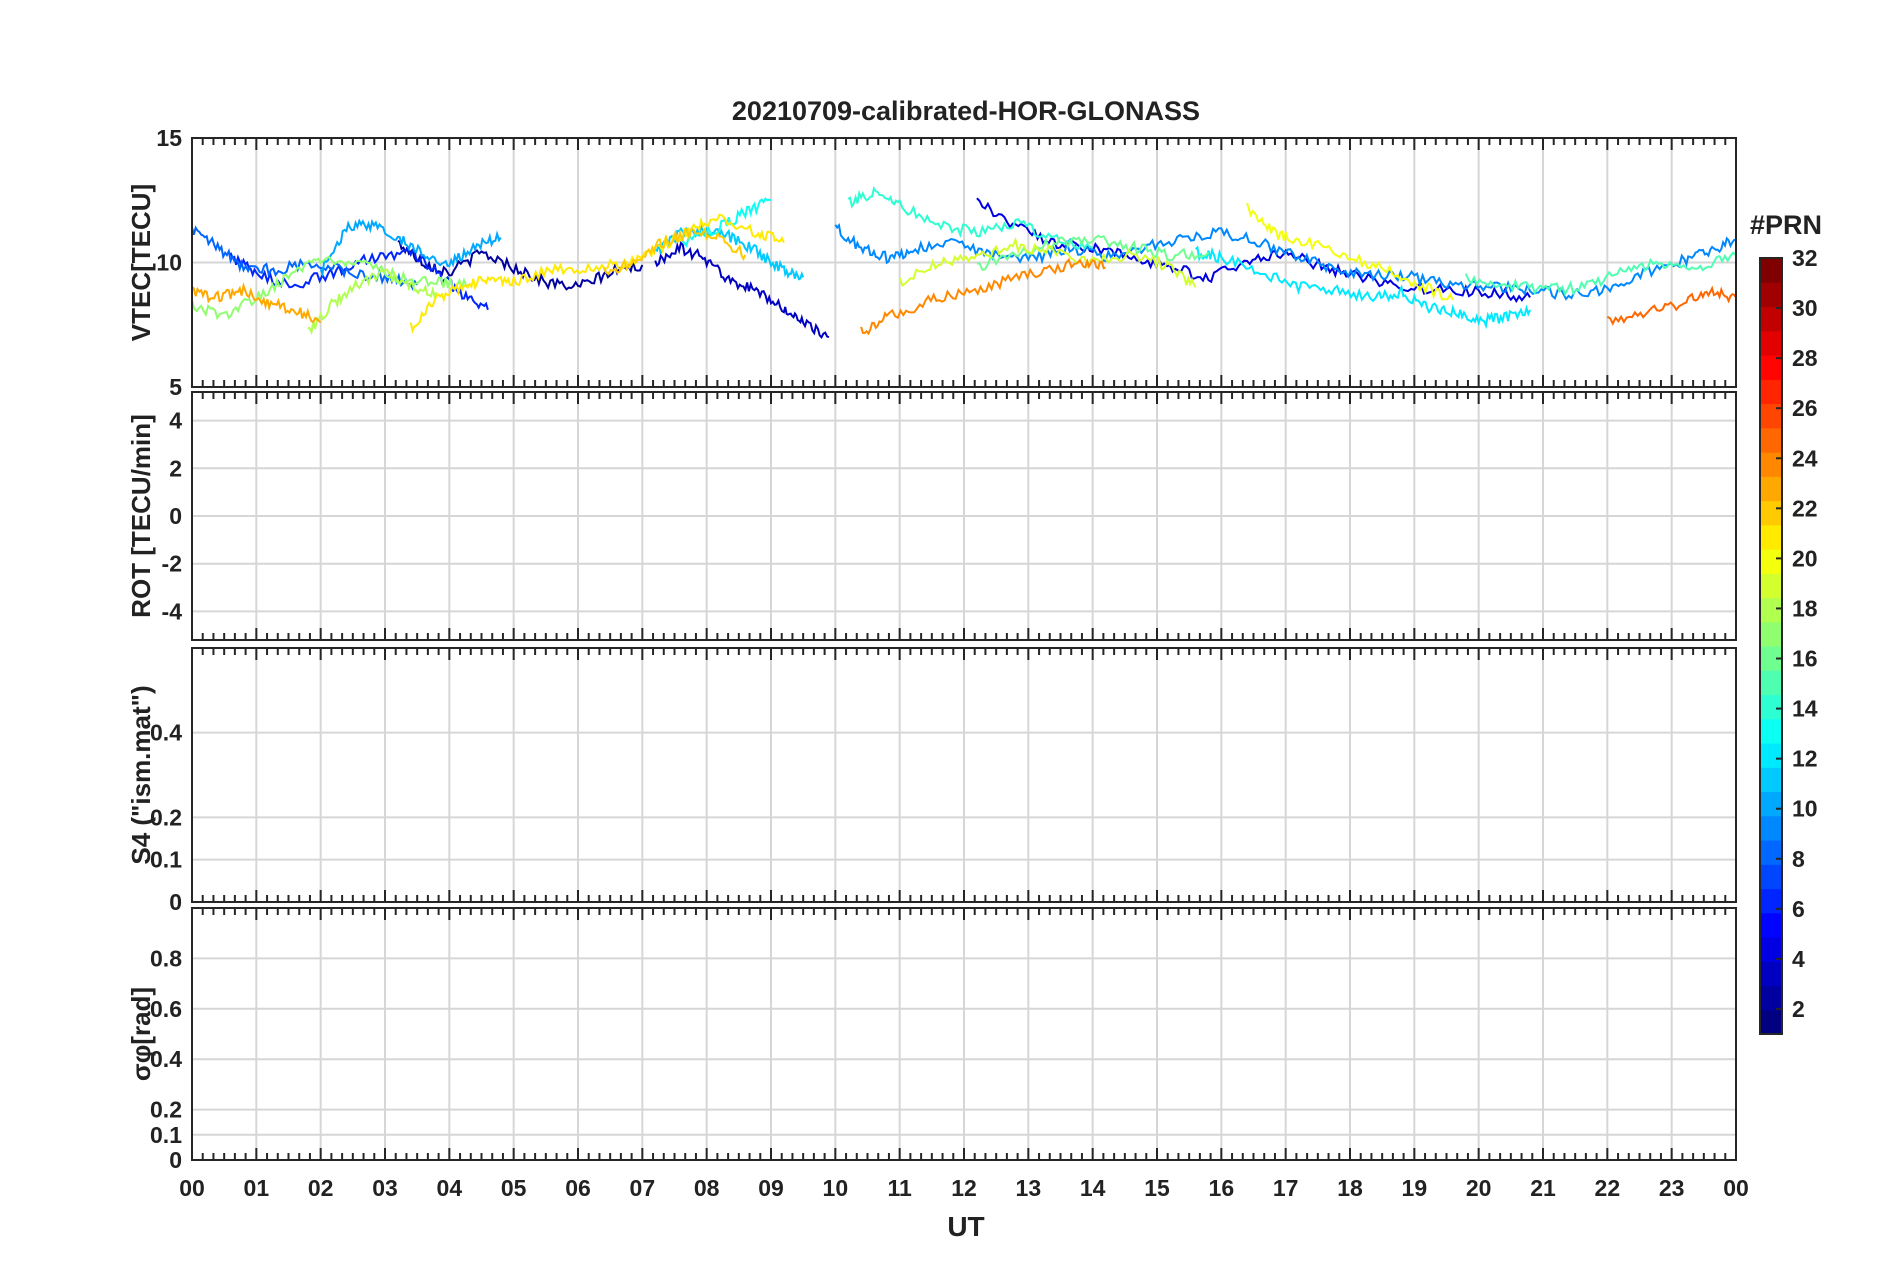 The width and height of the screenshot is (1902, 1277). I want to click on y-tick-label: 0.6, so click(166, 1009).